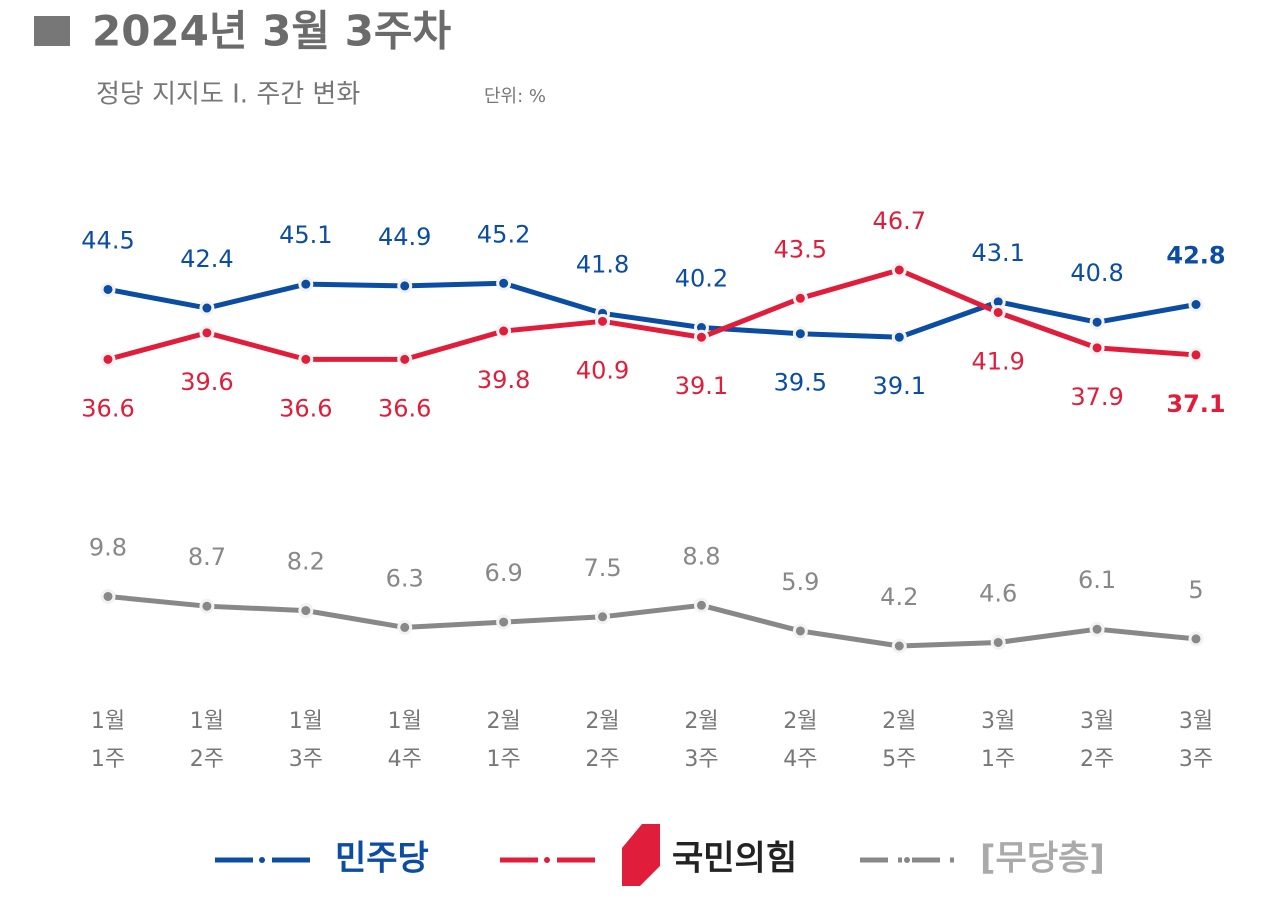 The image size is (1280, 908). What do you see at coordinates (1097, 740) in the screenshot?
I see `x-tick-label: 3월 2주` at bounding box center [1097, 740].